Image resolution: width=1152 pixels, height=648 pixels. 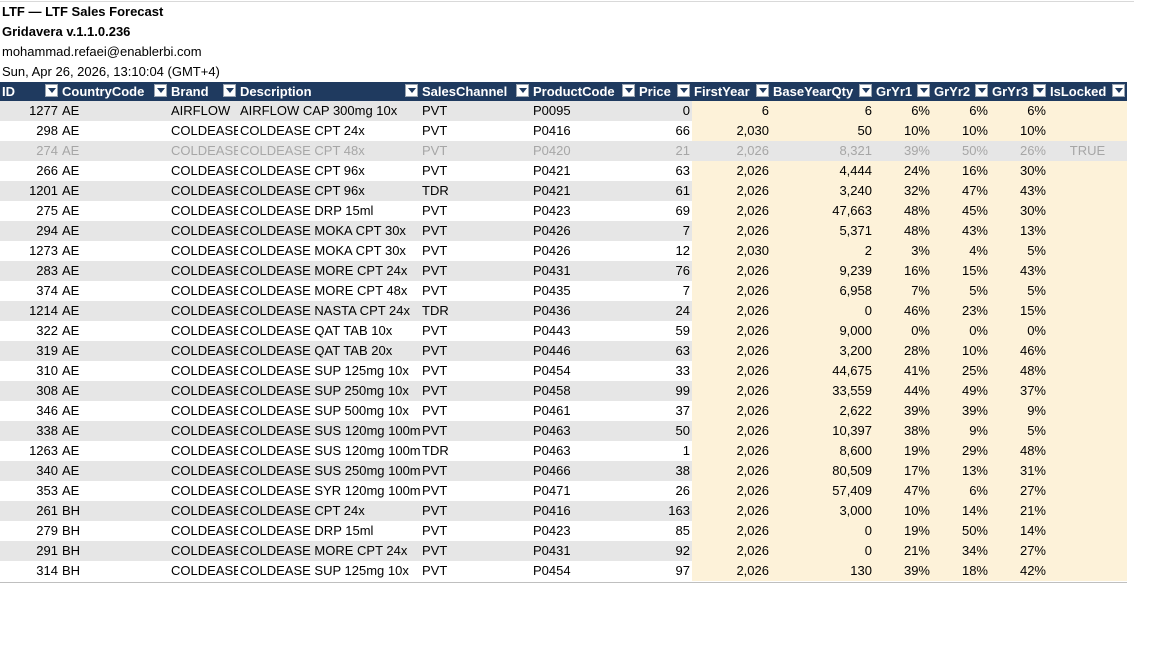 I want to click on cell-base-year-qty: 9,000, so click(x=822, y=331).